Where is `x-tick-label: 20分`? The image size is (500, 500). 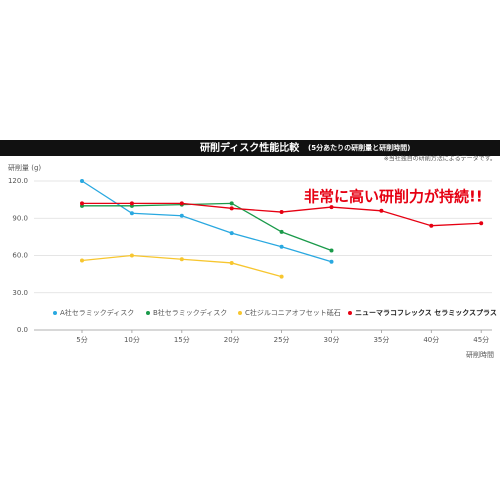 x-tick-label: 20分 is located at coordinates (232, 339).